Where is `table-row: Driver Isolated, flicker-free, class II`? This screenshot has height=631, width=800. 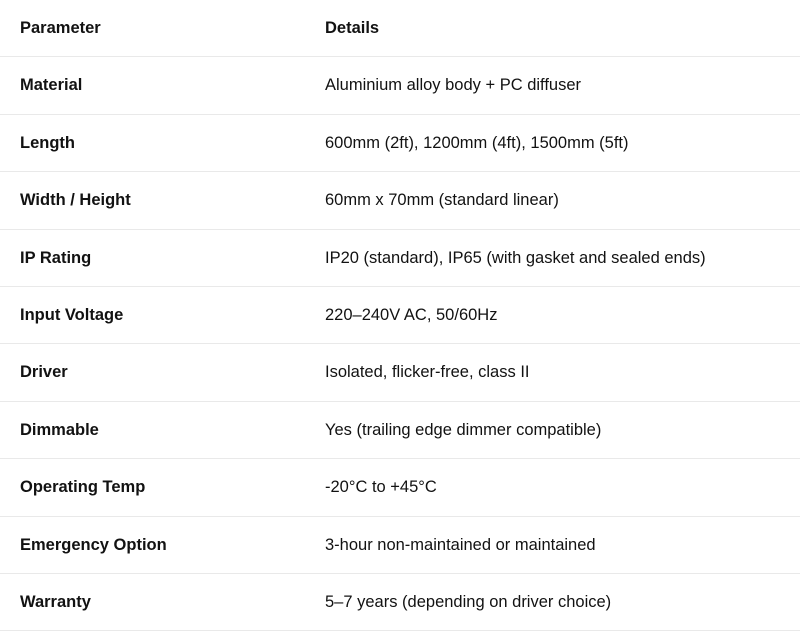 table-row: Driver Isolated, flicker-free, class II is located at coordinates (400, 372).